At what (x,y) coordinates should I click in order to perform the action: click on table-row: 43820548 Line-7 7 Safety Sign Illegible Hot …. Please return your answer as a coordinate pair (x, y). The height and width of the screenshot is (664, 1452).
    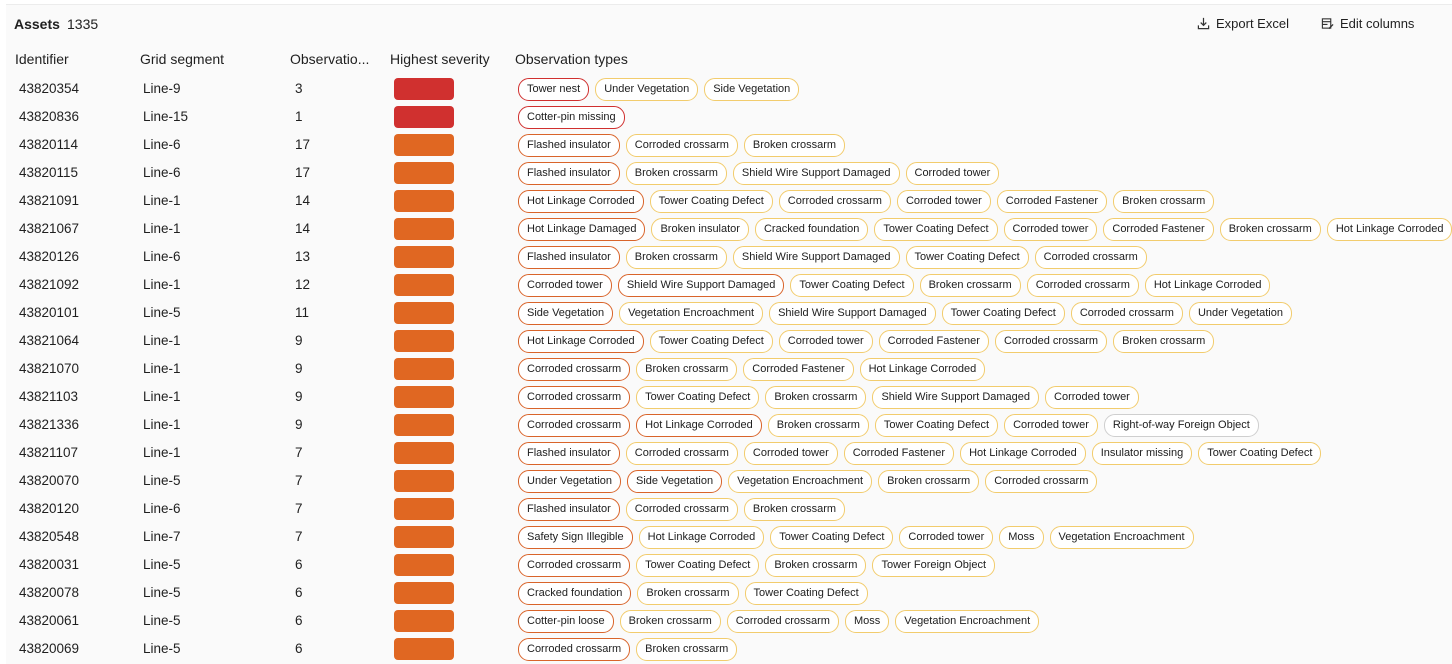
    Looking at the image, I should click on (729, 537).